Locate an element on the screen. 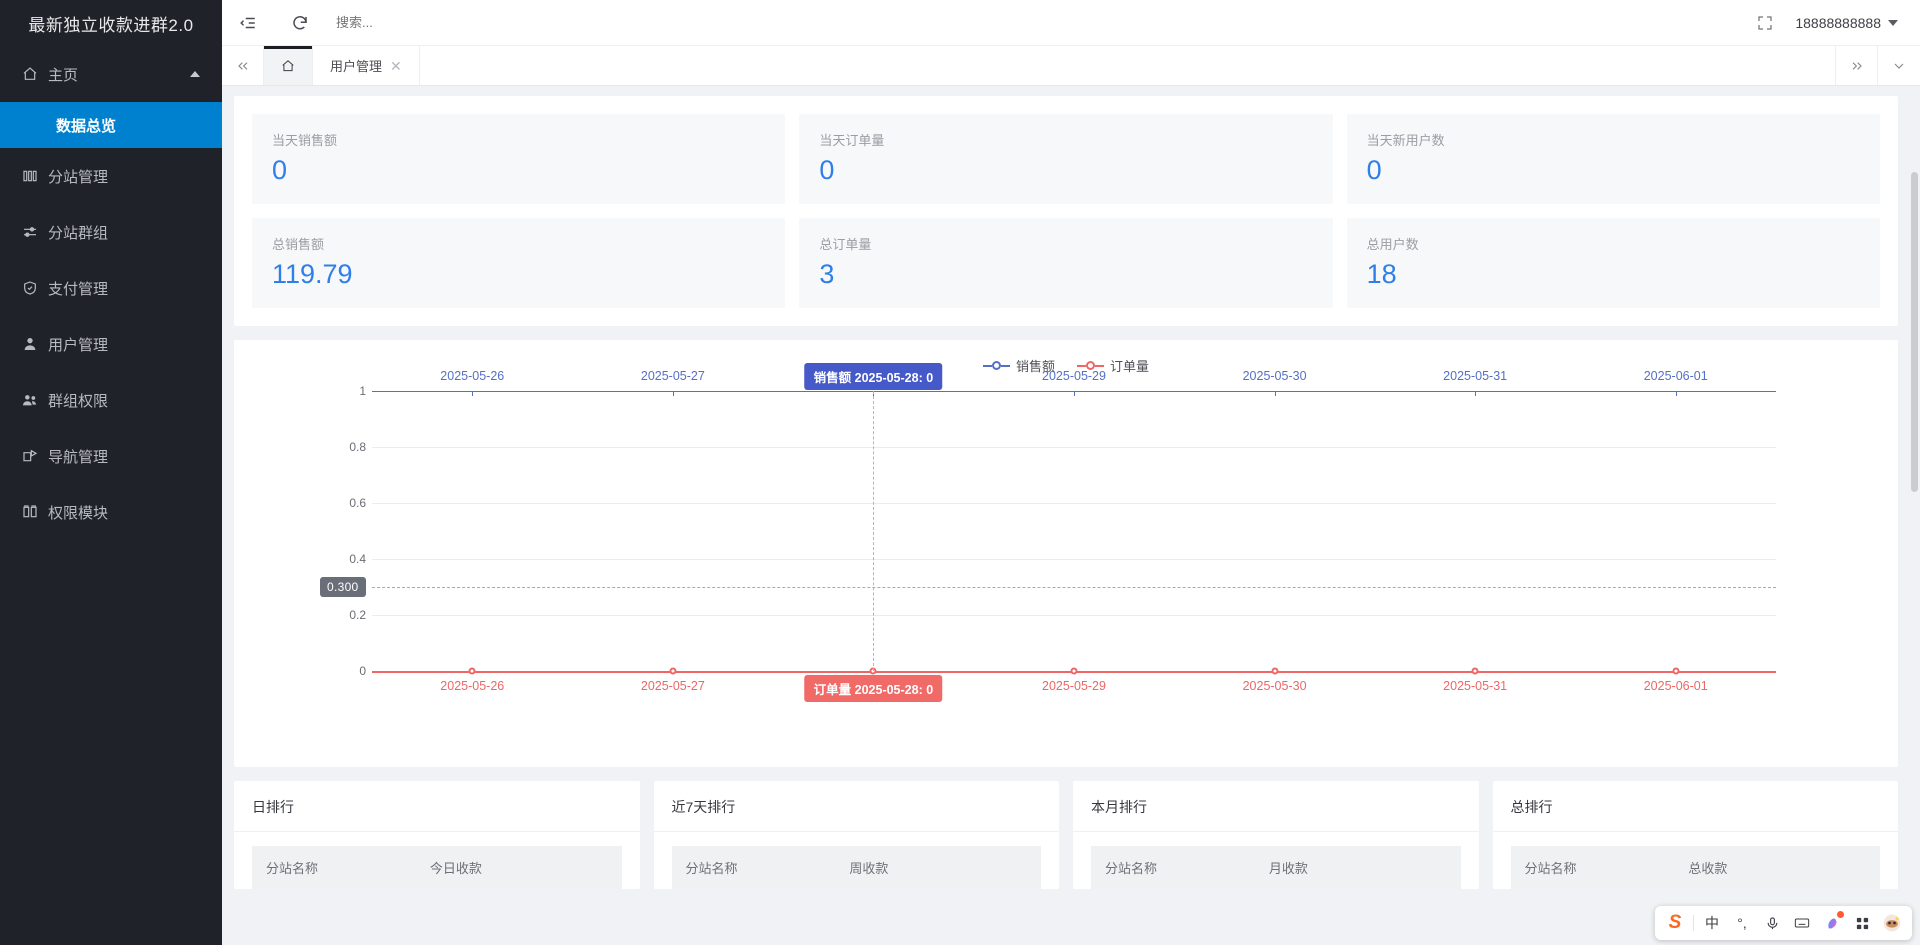  legend-item-sales: 销售额 is located at coordinates (1018, 365).